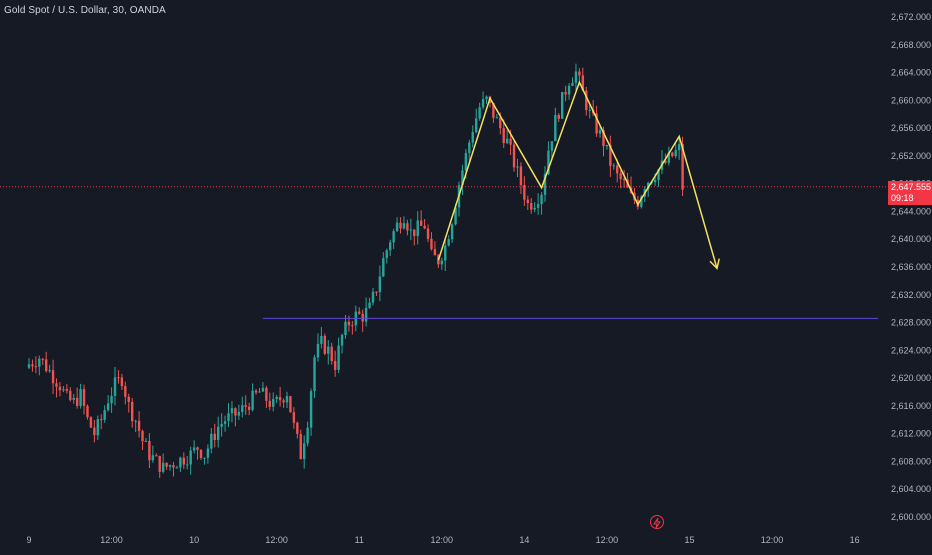 The height and width of the screenshot is (555, 932). Describe the element at coordinates (911, 128) in the screenshot. I see `price-tick-label: 2,656.000` at that location.